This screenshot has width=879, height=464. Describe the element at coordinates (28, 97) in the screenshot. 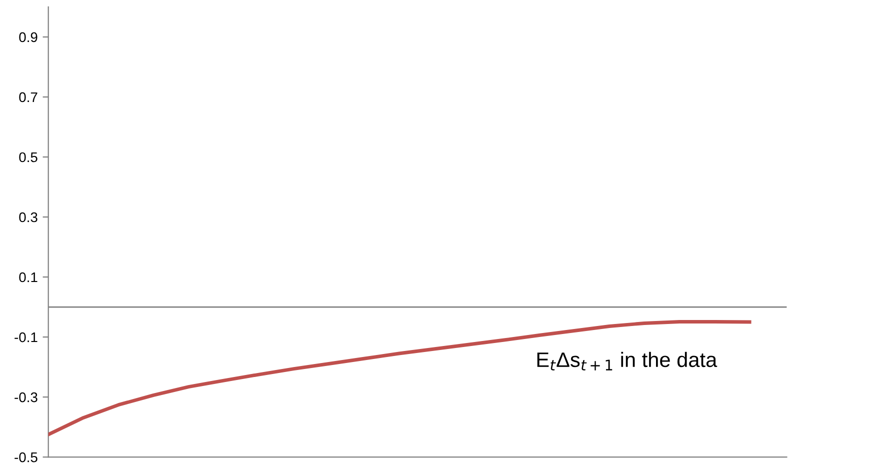

I see `y-tick-label: 0.7` at that location.